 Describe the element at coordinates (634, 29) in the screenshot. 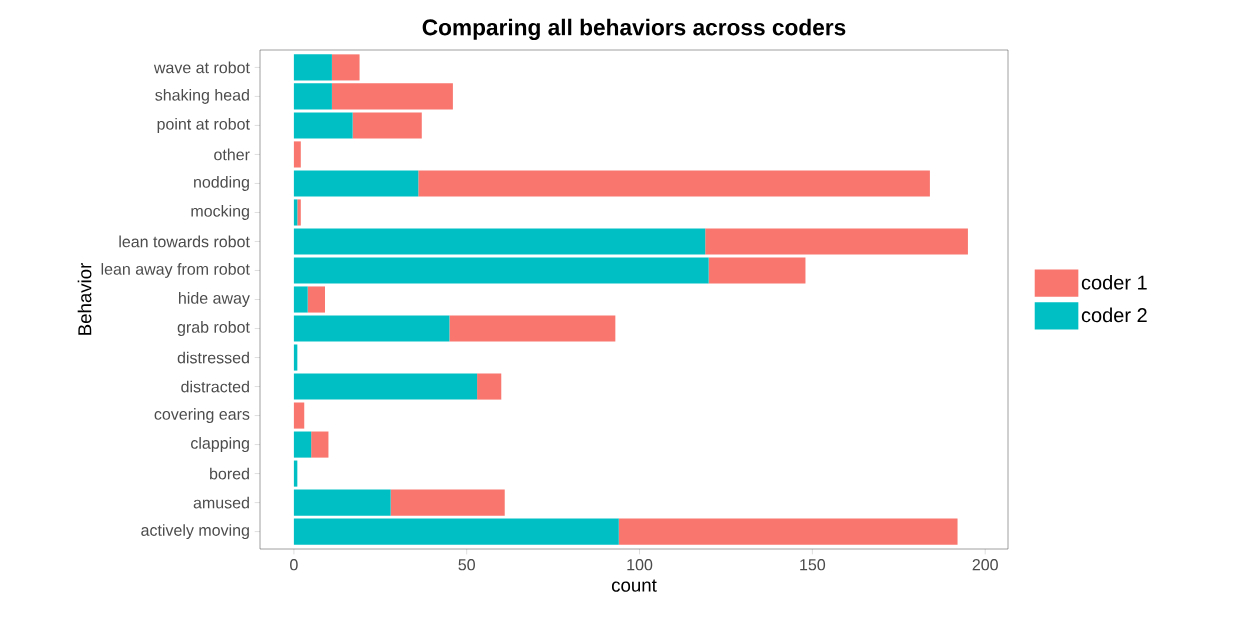

I see `chart-title: Comparing all behaviors across coders` at that location.